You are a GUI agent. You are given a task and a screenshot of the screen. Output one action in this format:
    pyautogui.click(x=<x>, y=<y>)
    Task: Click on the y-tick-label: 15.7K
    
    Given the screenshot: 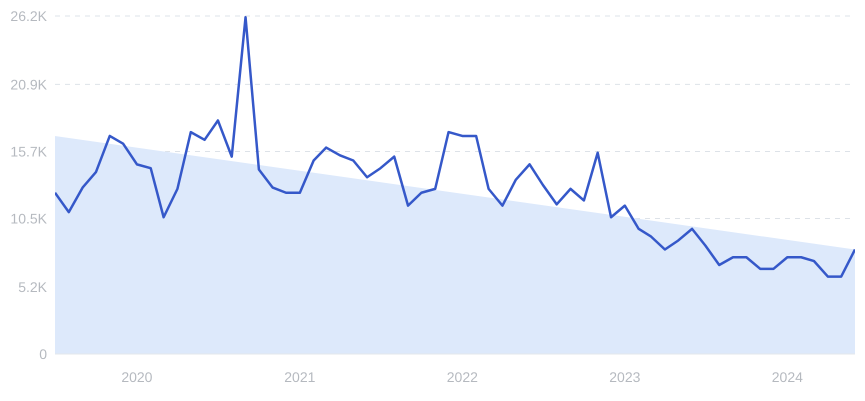 What is the action you would take?
    pyautogui.click(x=29, y=151)
    